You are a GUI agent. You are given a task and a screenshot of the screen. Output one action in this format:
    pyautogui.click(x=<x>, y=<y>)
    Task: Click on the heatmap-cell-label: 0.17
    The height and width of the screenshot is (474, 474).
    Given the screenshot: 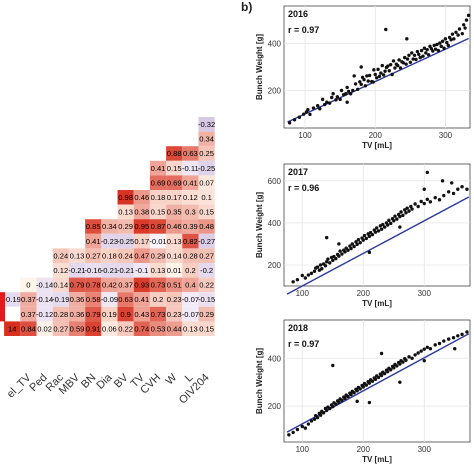 What is the action you would take?
    pyautogui.click(x=174, y=197)
    